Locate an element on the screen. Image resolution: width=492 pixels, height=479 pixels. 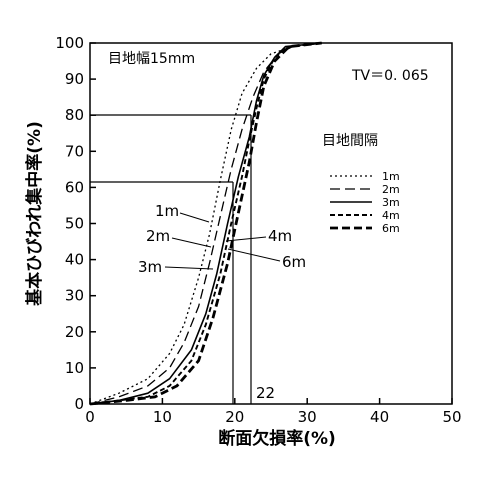
curve-label-leader-1m is located at coordinates (194, 217).